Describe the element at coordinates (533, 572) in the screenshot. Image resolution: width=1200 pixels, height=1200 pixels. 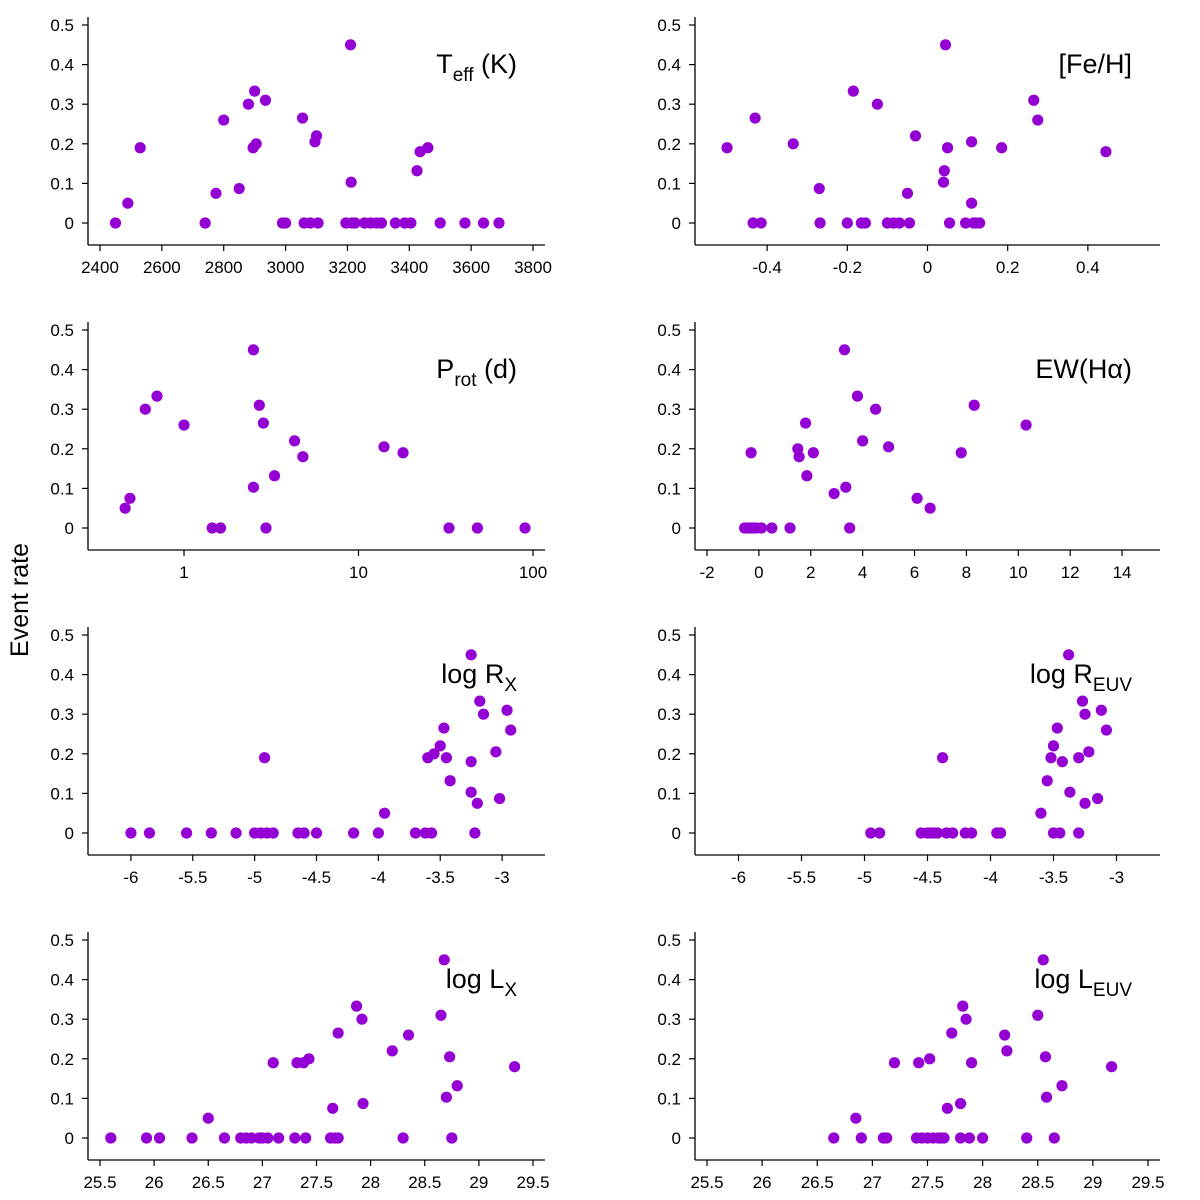
I see `x-tick-label: 100` at that location.